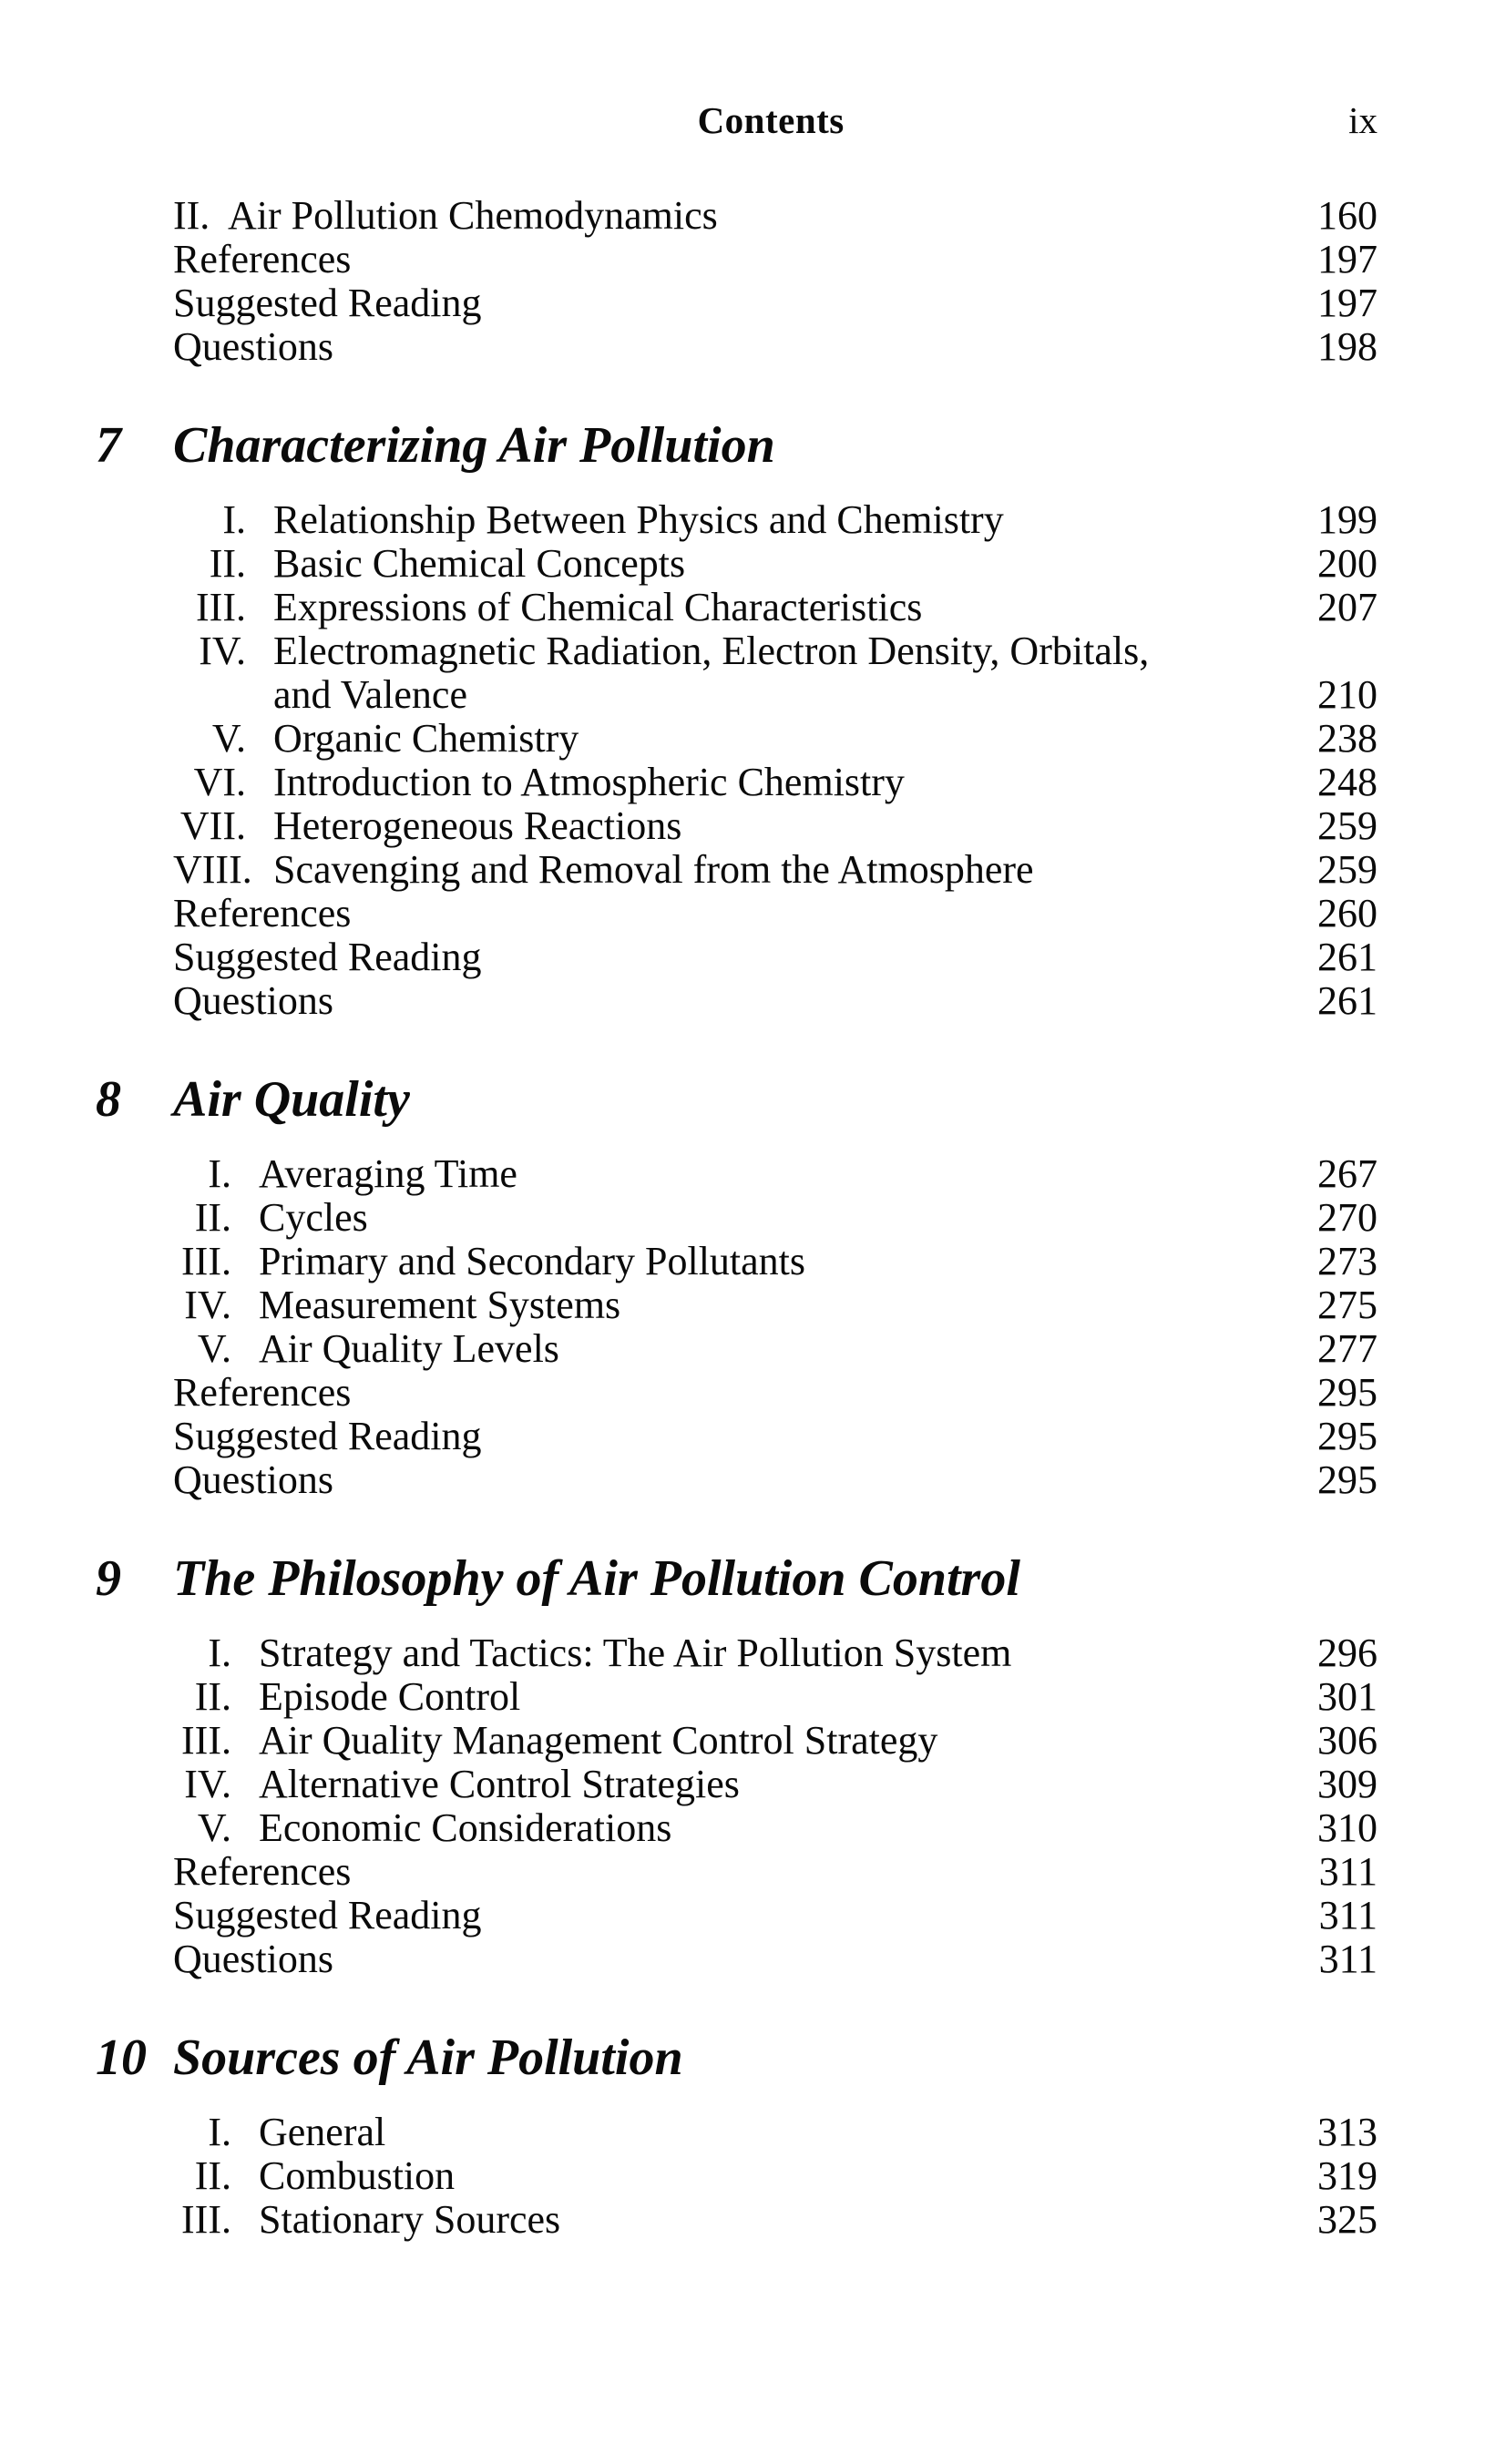  What do you see at coordinates (775, 564) in the screenshot?
I see `toc-entry: II. Basic Chemical Concepts 200` at bounding box center [775, 564].